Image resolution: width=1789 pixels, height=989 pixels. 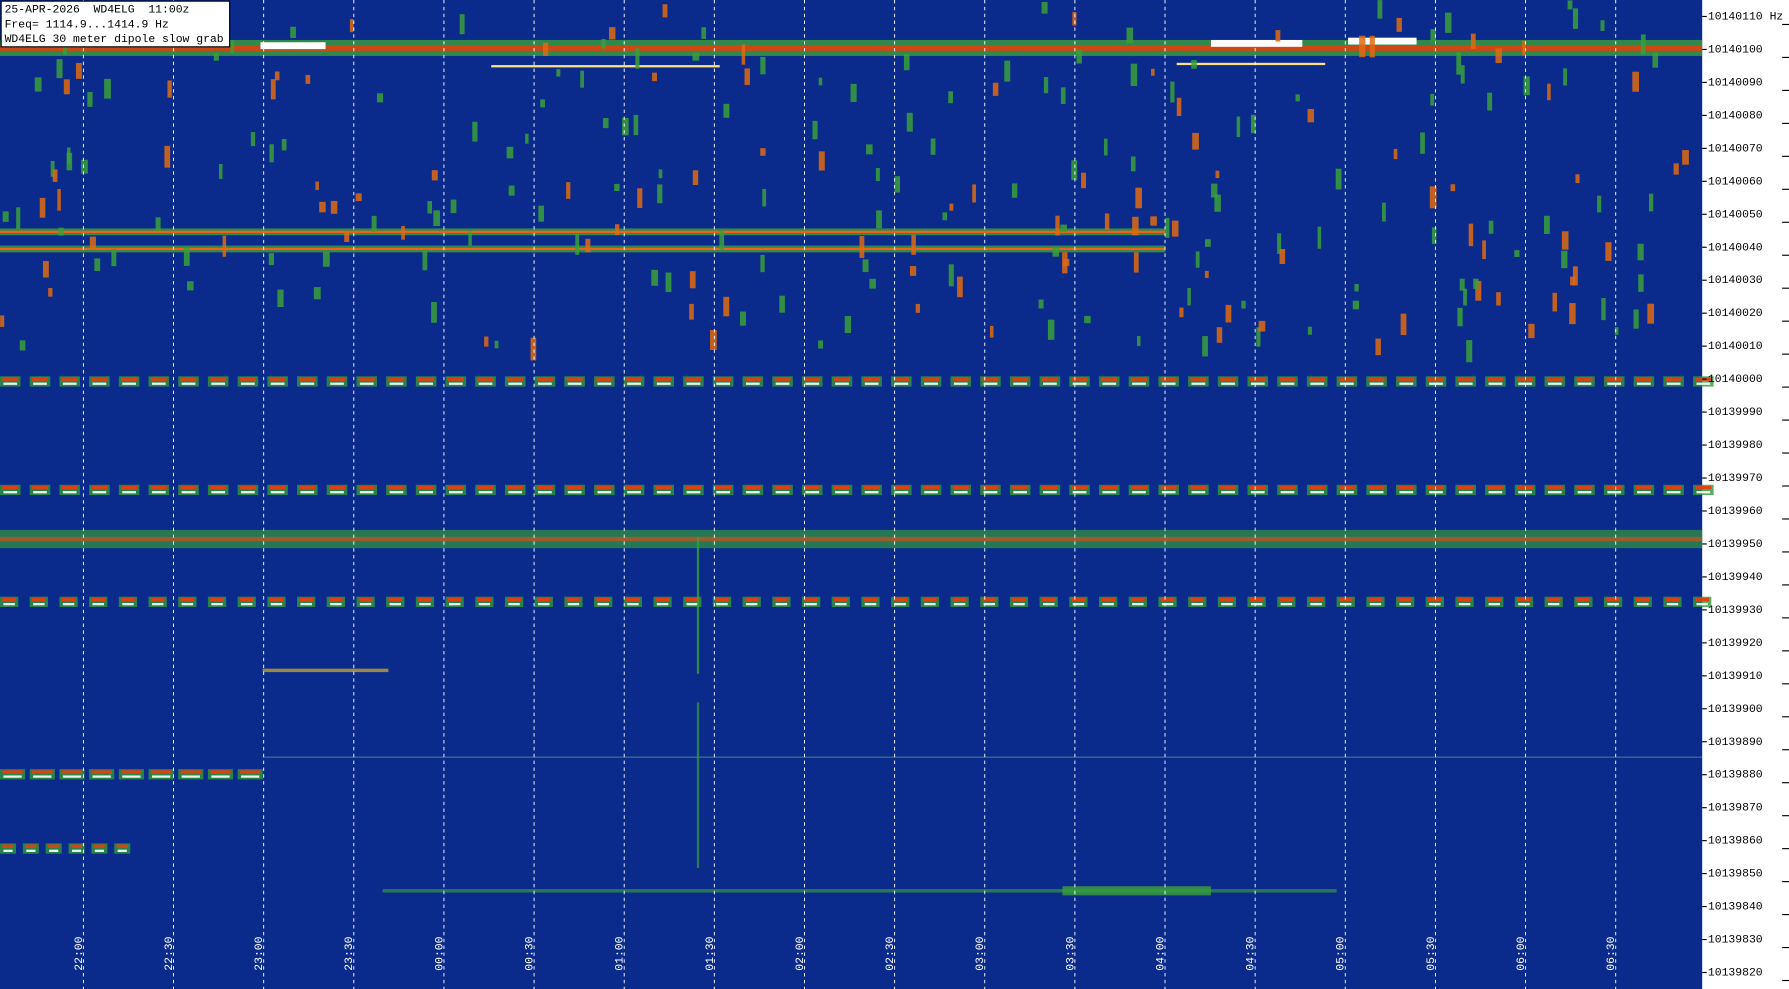 I want to click on y-tick-label: 10140110, so click(x=1735, y=16).